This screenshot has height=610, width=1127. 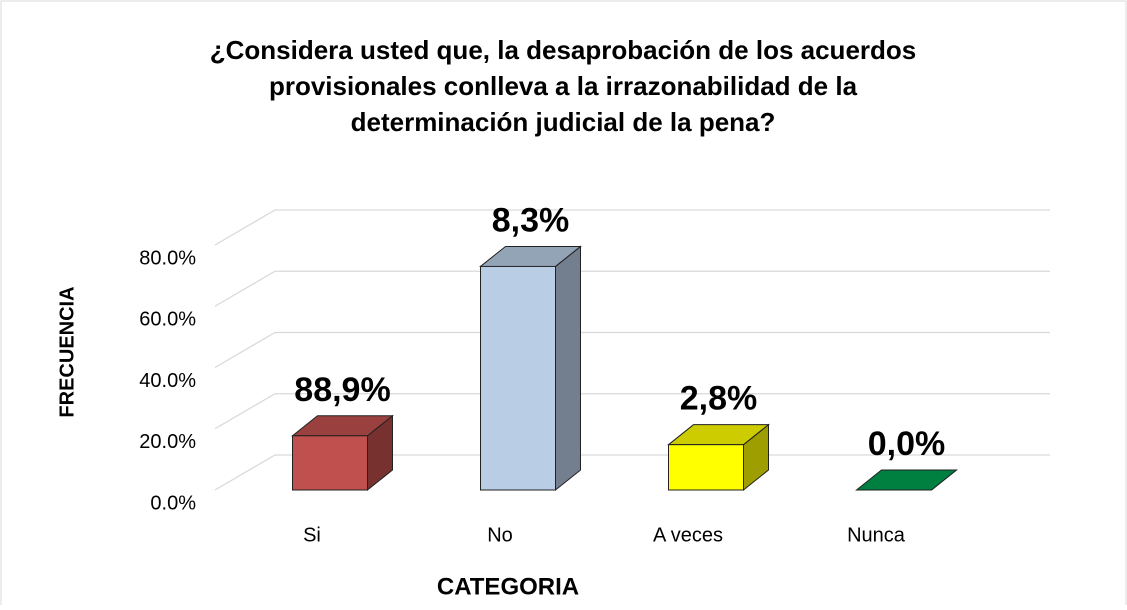 What do you see at coordinates (342, 390) in the screenshot?
I see `bar-annotation: 88,9%` at bounding box center [342, 390].